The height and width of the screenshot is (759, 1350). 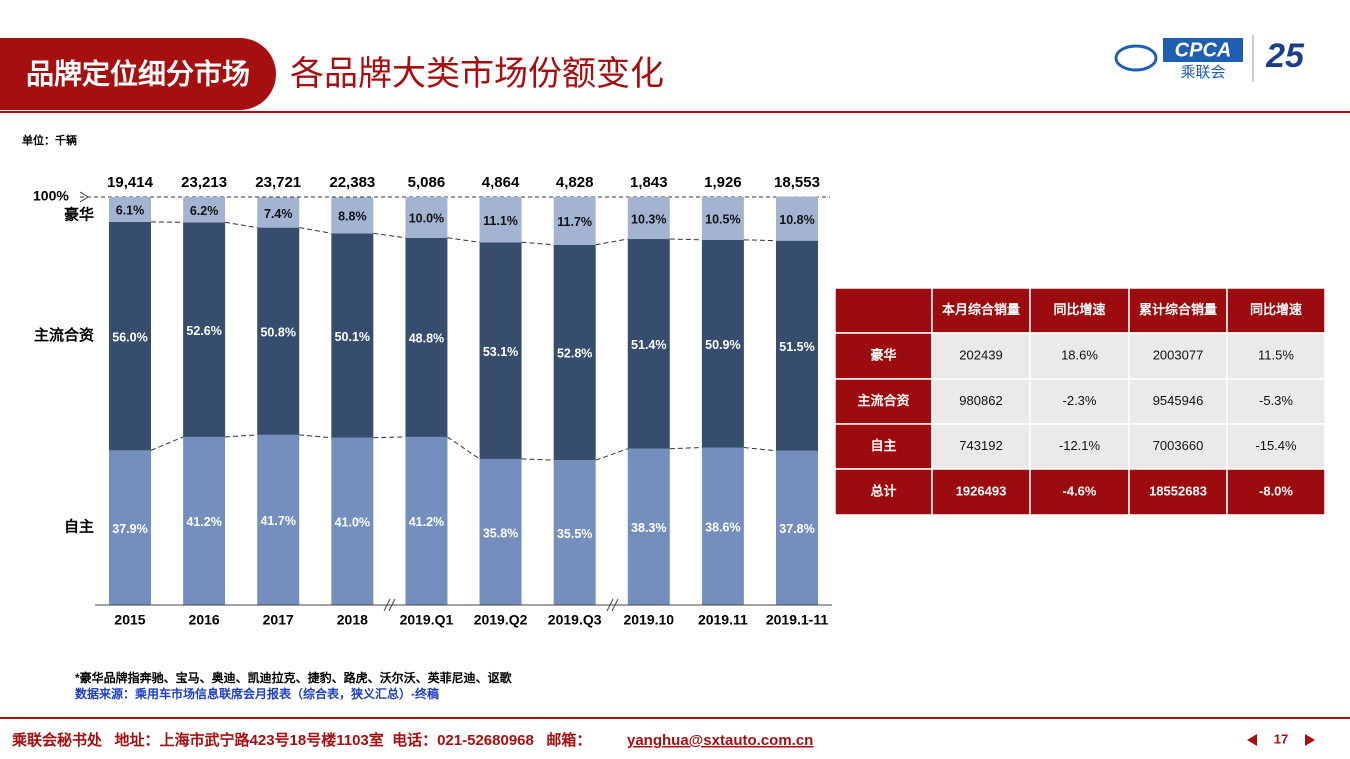 I want to click on value-label: 8.8%, so click(x=352, y=217).